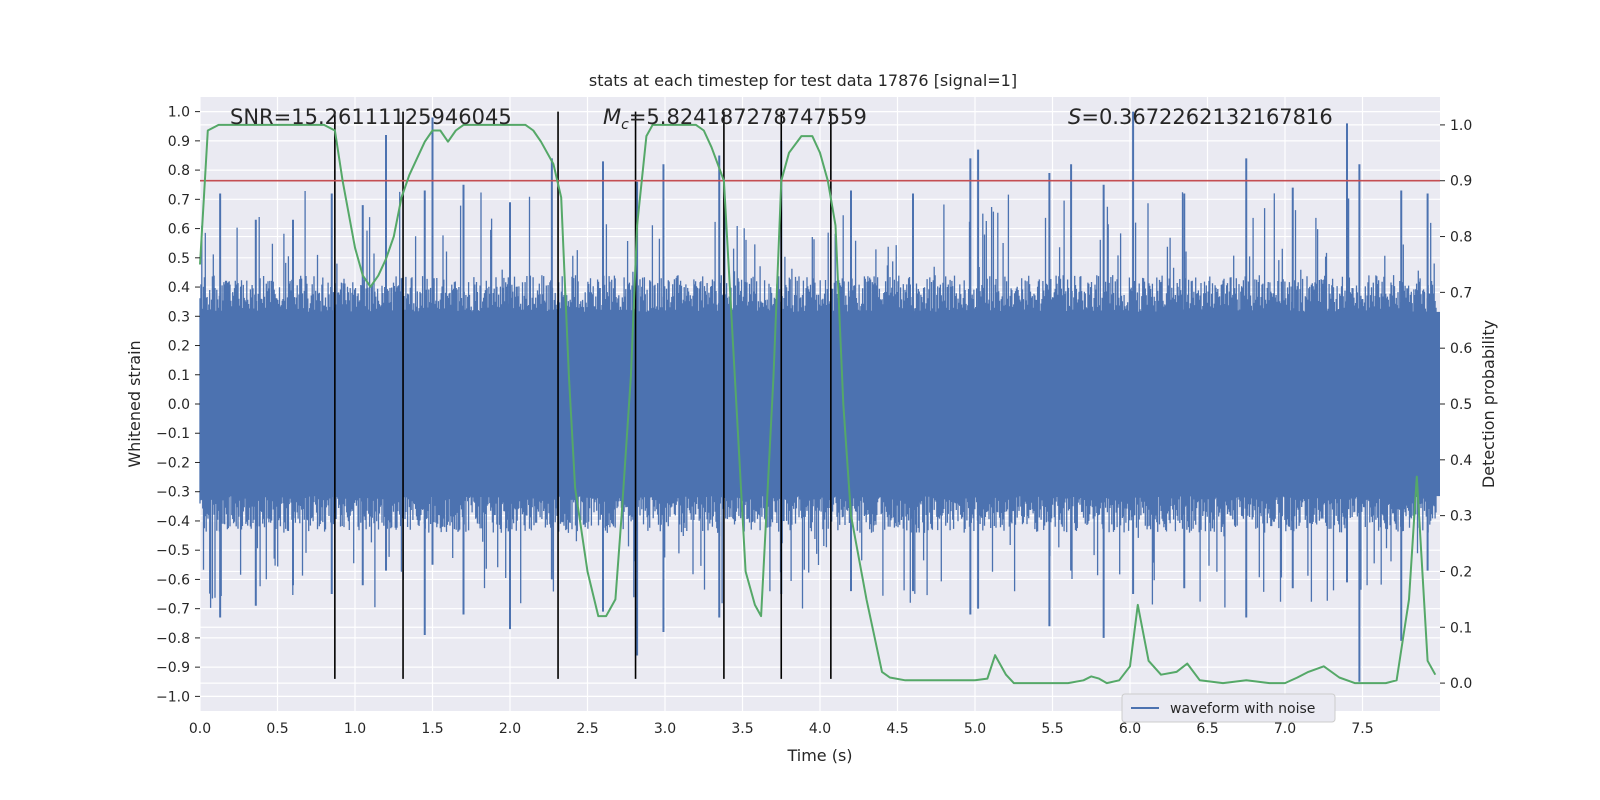 The height and width of the screenshot is (800, 1600). What do you see at coordinates (173, 580) in the screenshot?
I see `y-tick-label: −0.6` at bounding box center [173, 580].